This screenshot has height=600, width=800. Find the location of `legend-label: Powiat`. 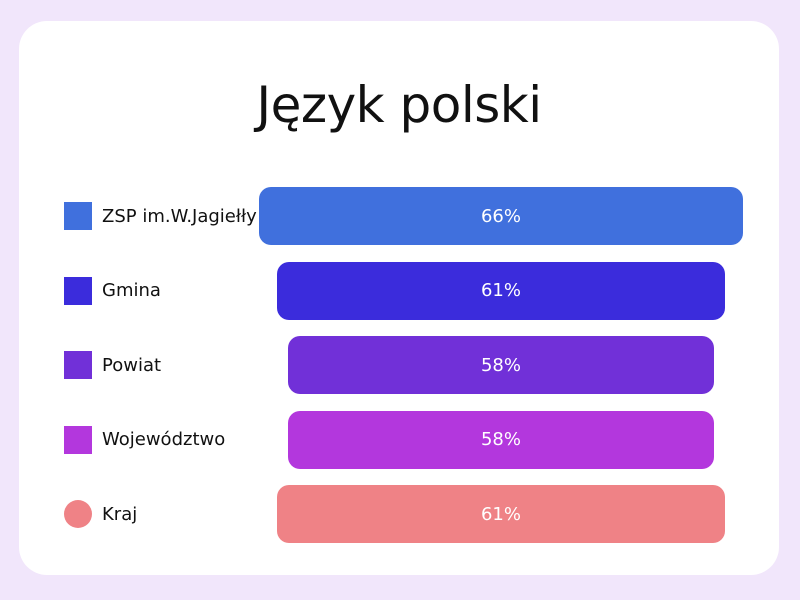

legend-label: Powiat is located at coordinates (132, 365).